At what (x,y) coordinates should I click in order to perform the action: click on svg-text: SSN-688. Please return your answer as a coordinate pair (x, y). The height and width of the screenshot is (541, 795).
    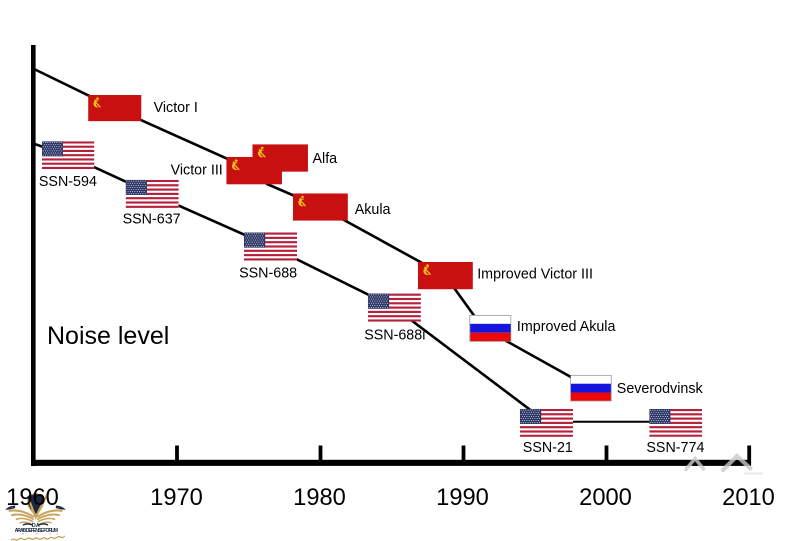
    Looking at the image, I should click on (268, 273).